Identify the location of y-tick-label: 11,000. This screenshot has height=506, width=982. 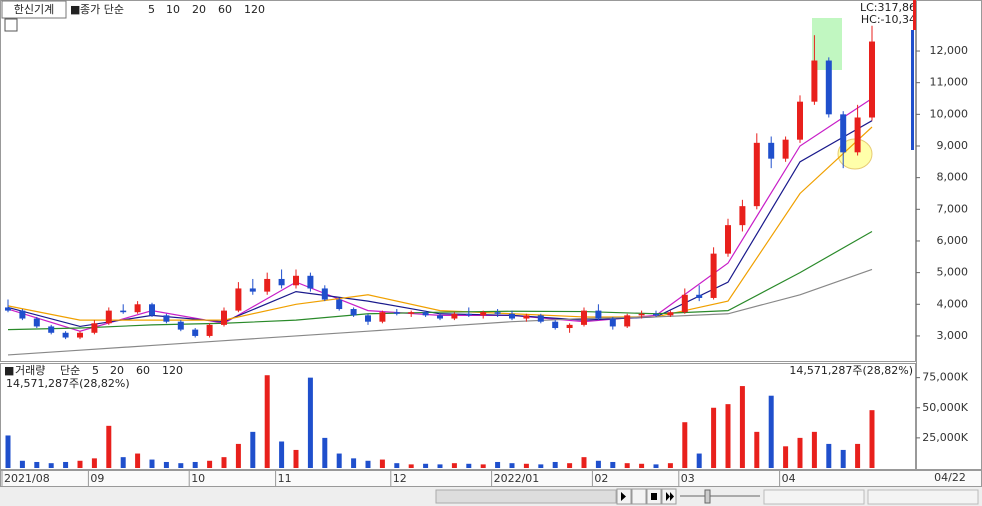
(949, 82).